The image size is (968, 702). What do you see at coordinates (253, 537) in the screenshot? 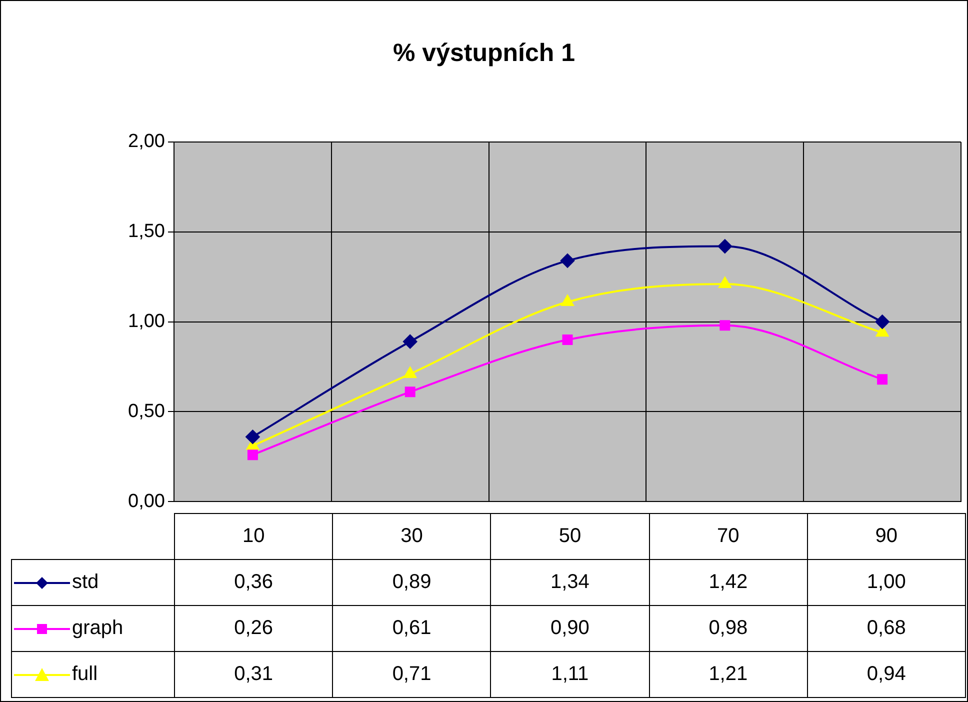
I see `x-tick-label: 10` at bounding box center [253, 537].